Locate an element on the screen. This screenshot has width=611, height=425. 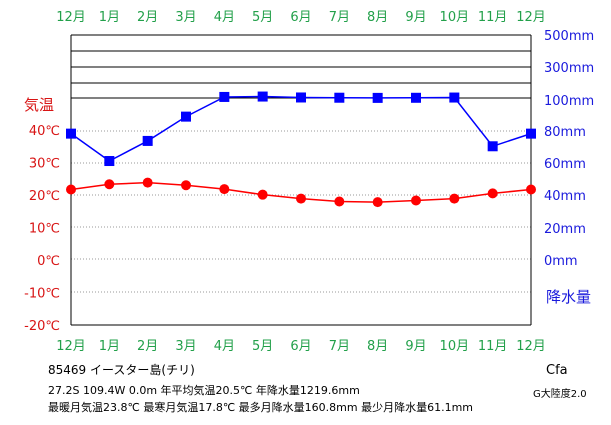
month-label-top: 11月 is located at coordinates (493, 17).